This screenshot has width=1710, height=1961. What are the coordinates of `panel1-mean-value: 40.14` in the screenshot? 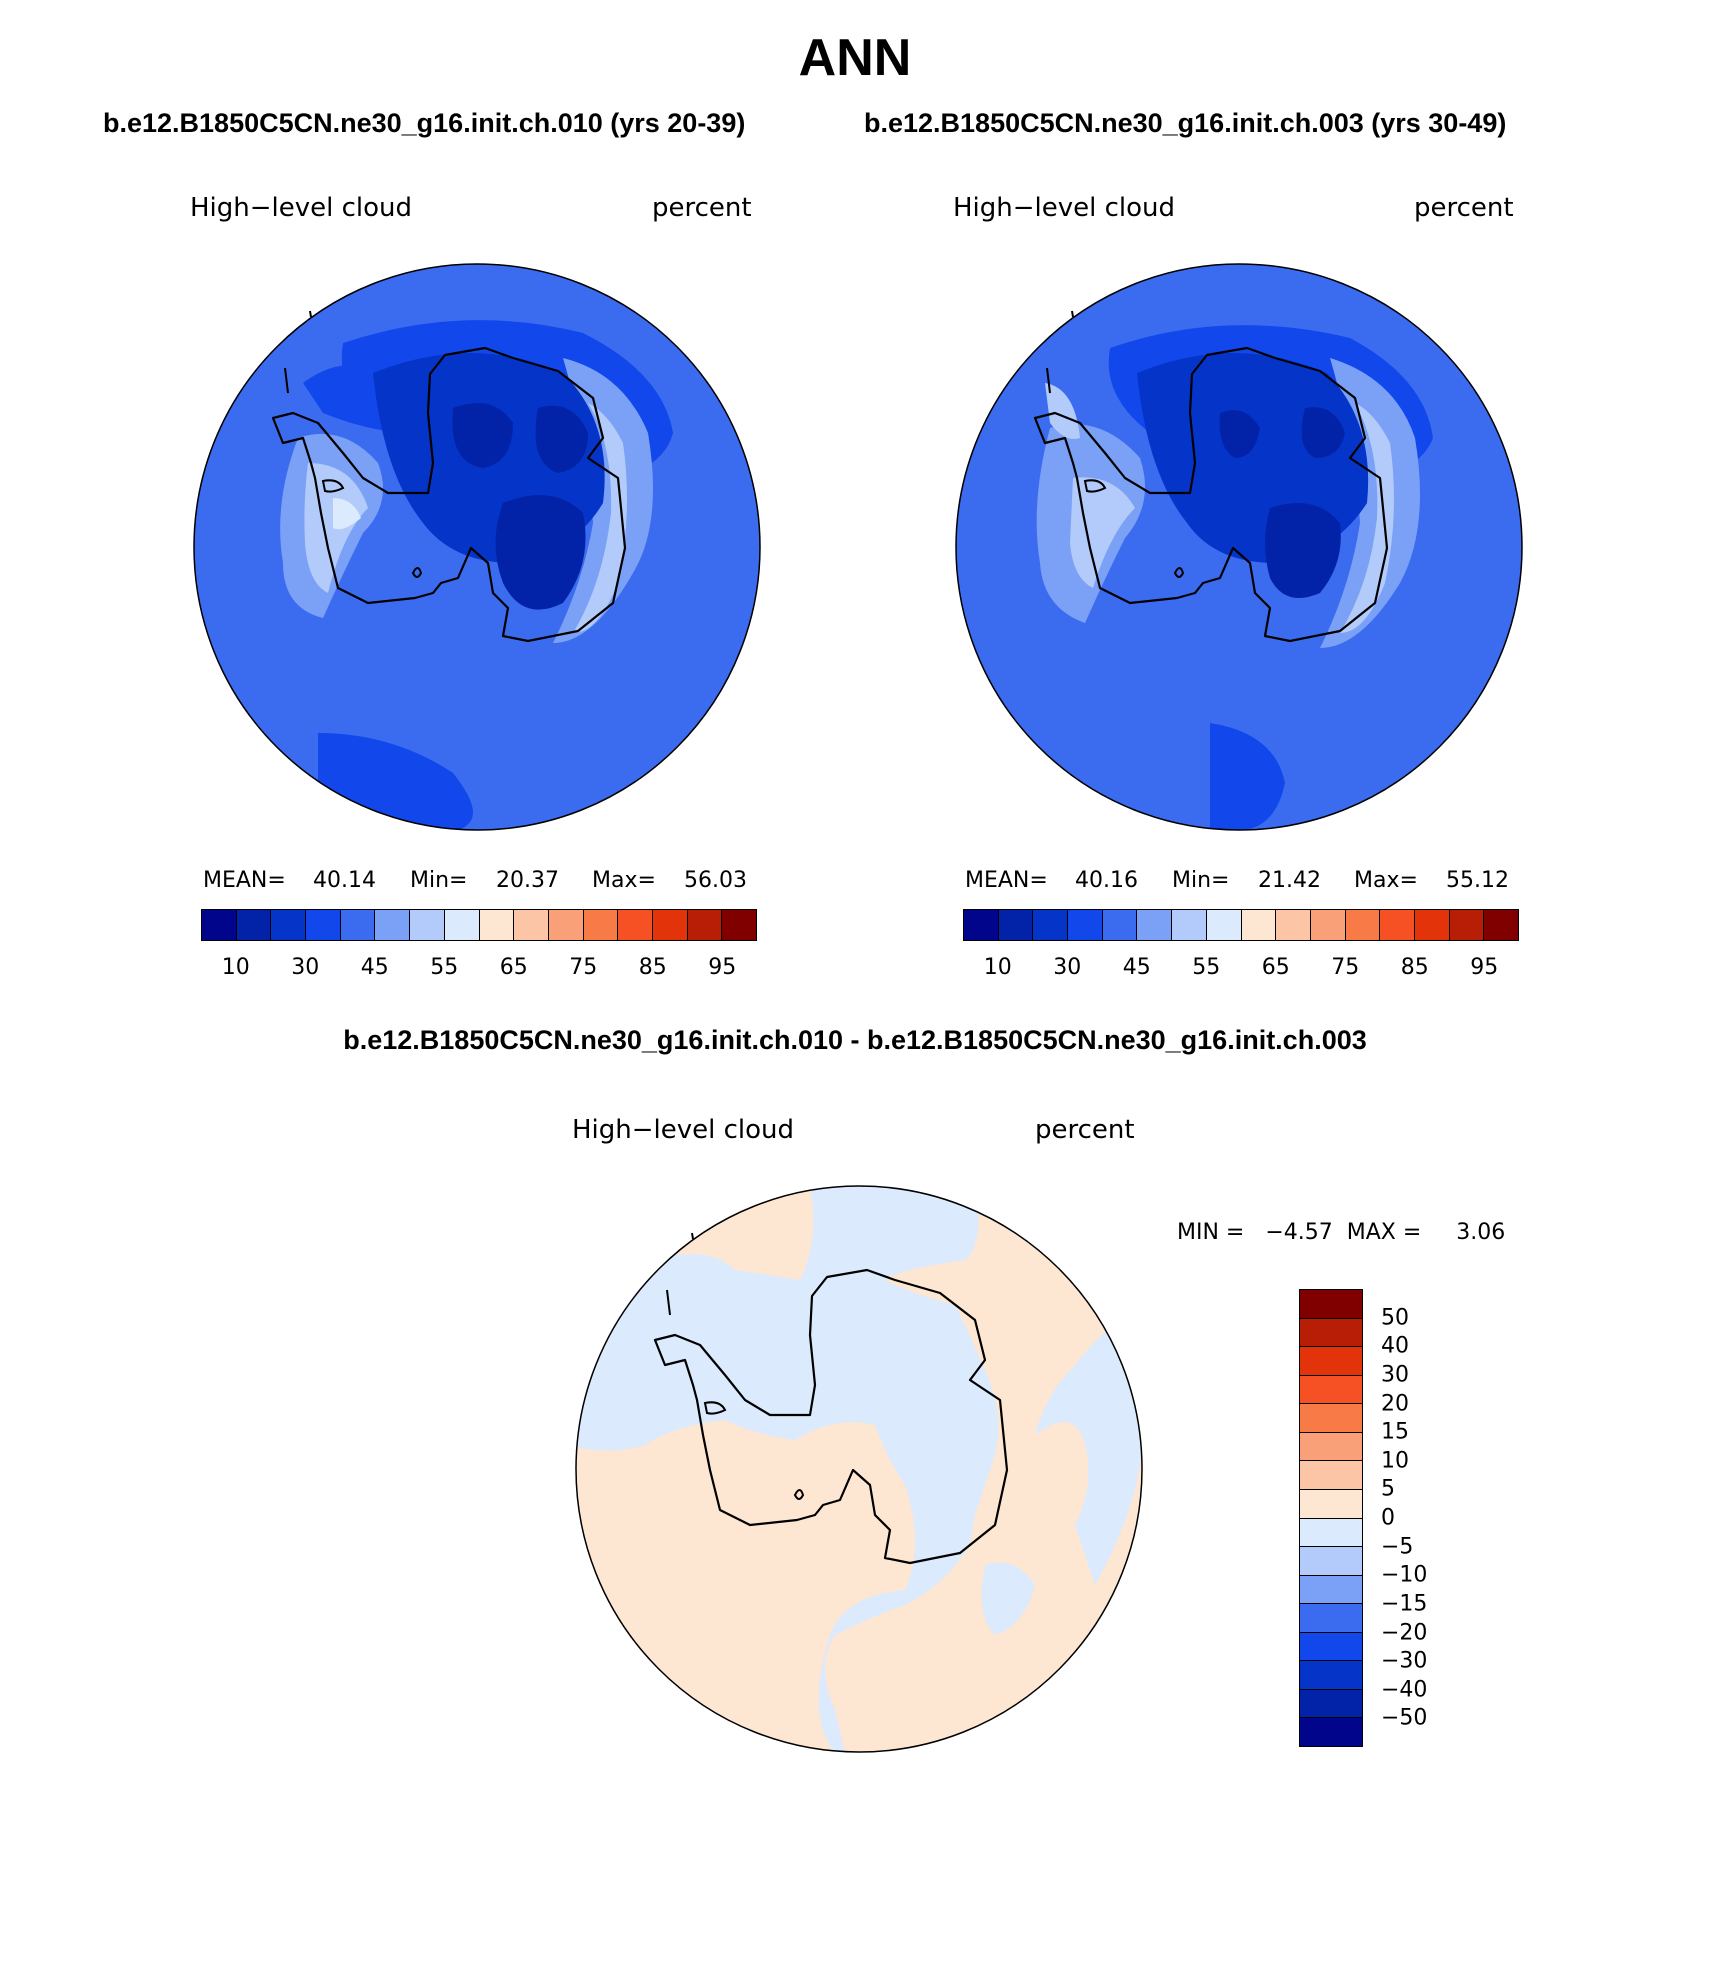 It's located at (344, 880).